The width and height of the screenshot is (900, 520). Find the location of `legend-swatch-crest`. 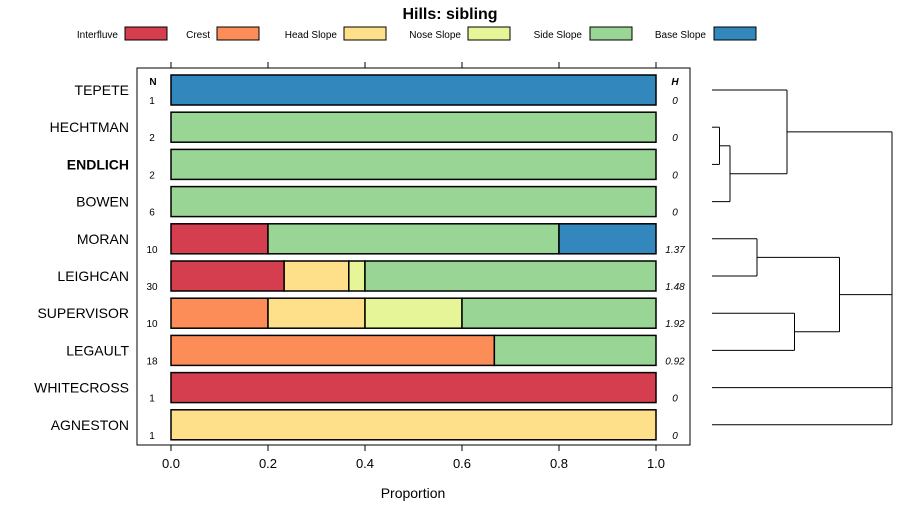

legend-swatch-crest is located at coordinates (238, 33).